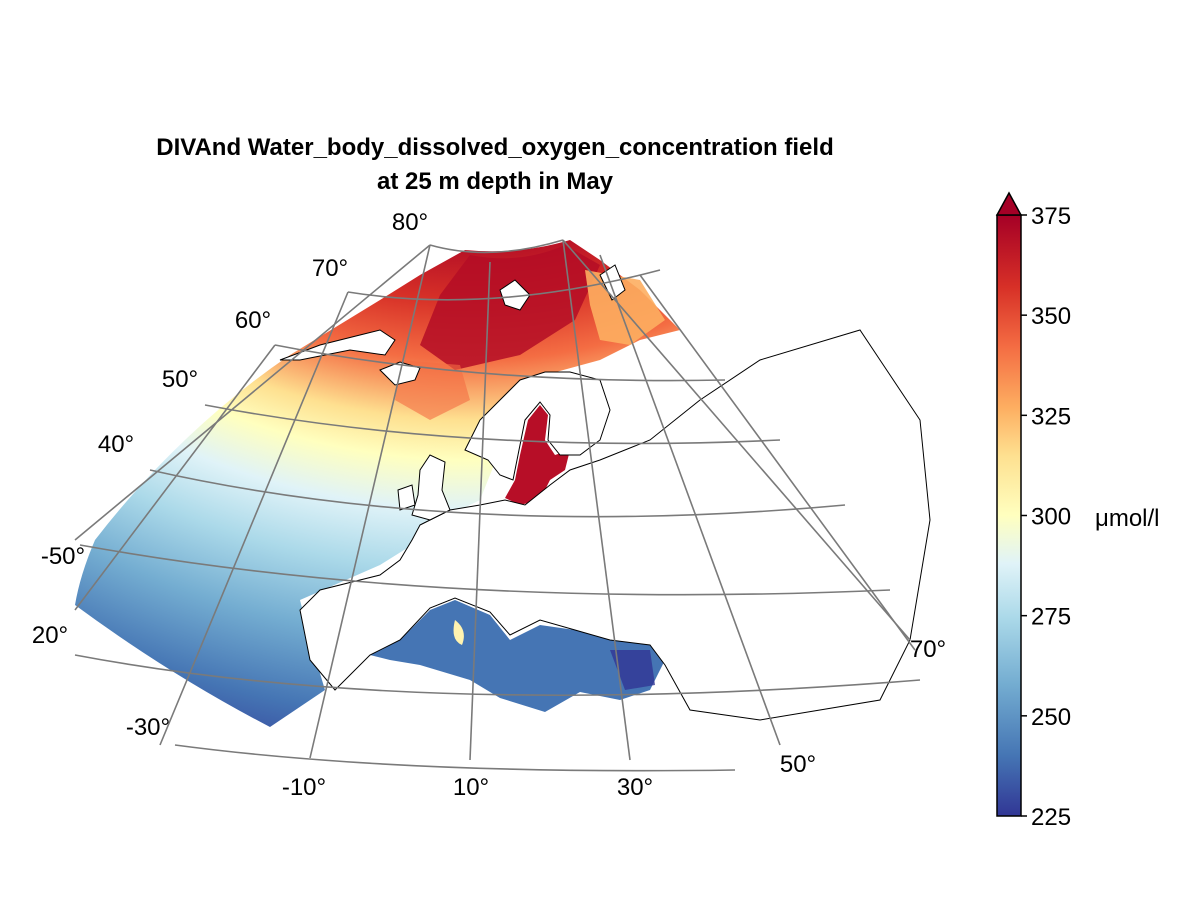 Image resolution: width=1200 pixels, height=900 pixels. I want to click on colorbar-tick-label: 325, so click(1051, 416).